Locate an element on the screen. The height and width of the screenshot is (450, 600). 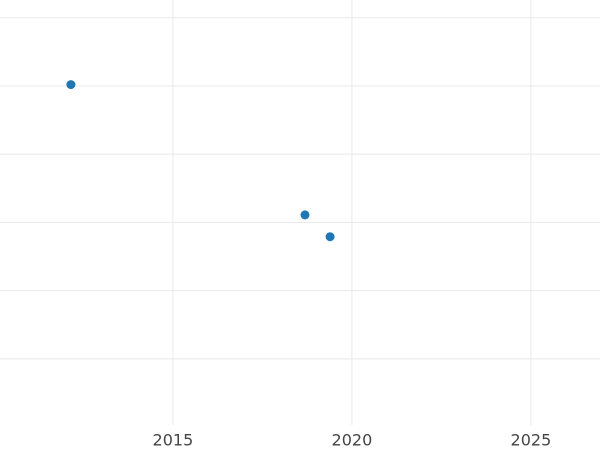
x-tick-label: 2020 is located at coordinates (352, 440).